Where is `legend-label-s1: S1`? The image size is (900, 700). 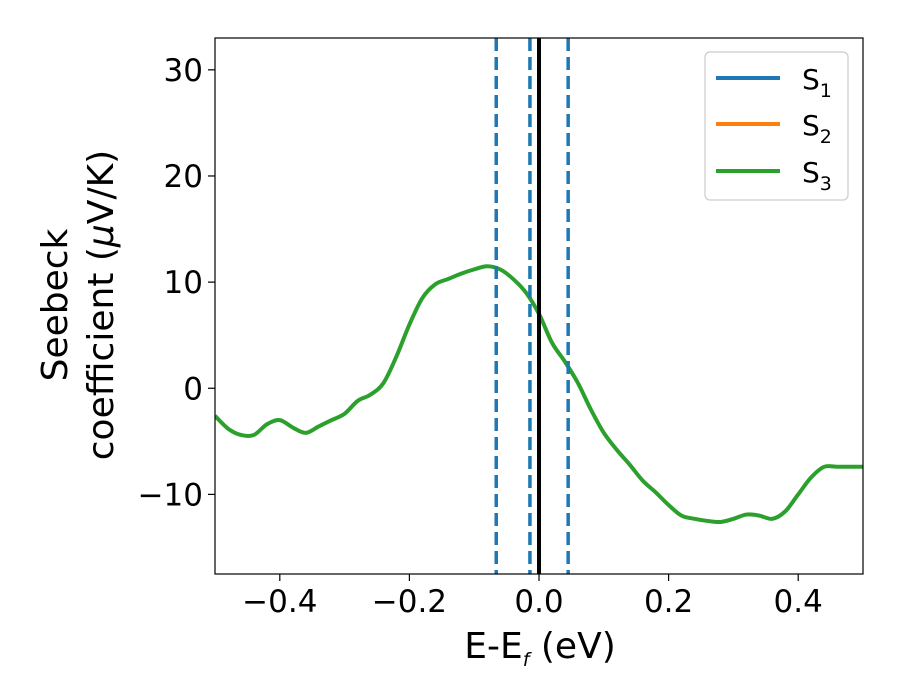
legend-label-s1: S1 is located at coordinates (817, 82).